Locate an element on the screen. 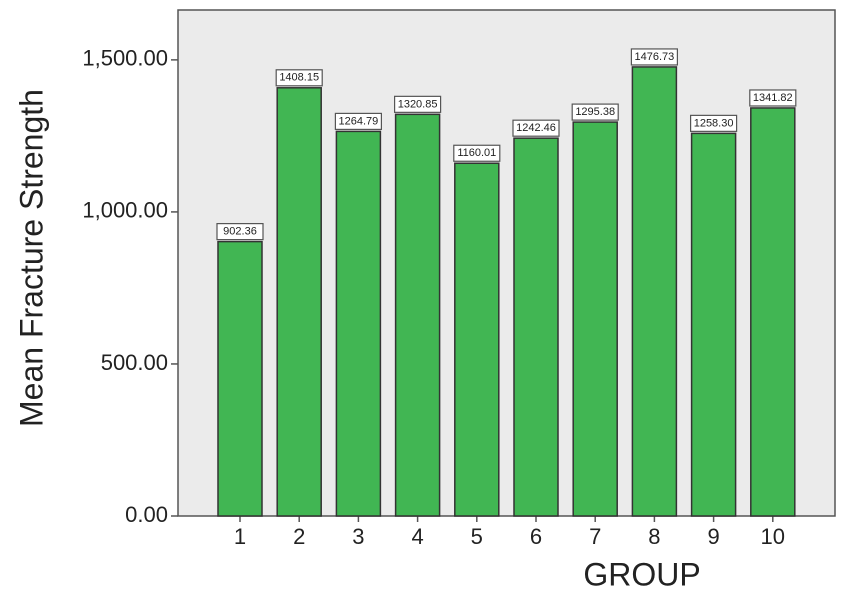 This screenshot has width=848, height=599. value-label: 1320.85 is located at coordinates (418, 104).